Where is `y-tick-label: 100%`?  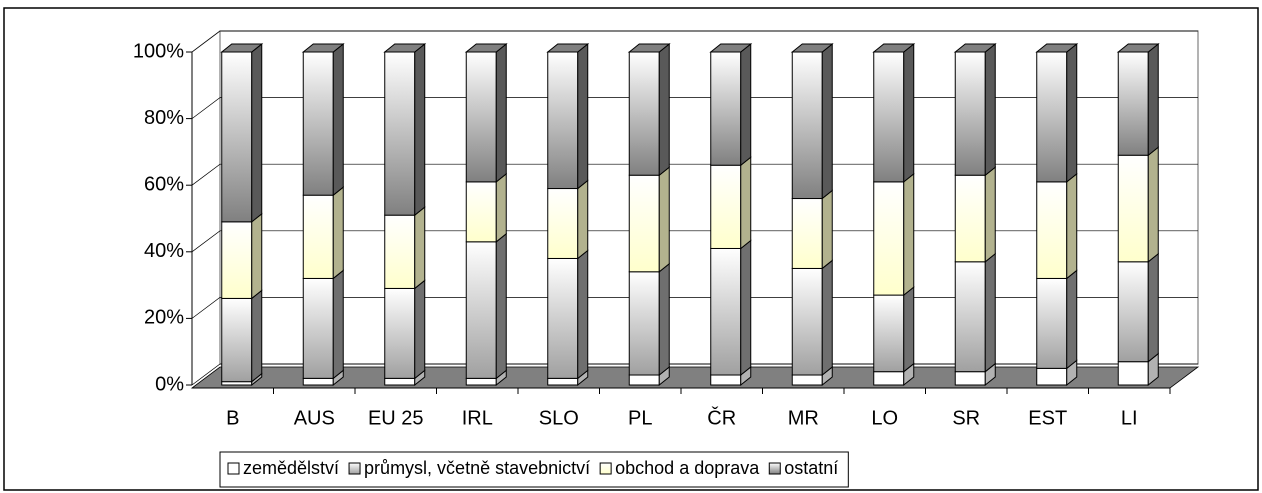 y-tick-label: 100% is located at coordinates (158, 51).